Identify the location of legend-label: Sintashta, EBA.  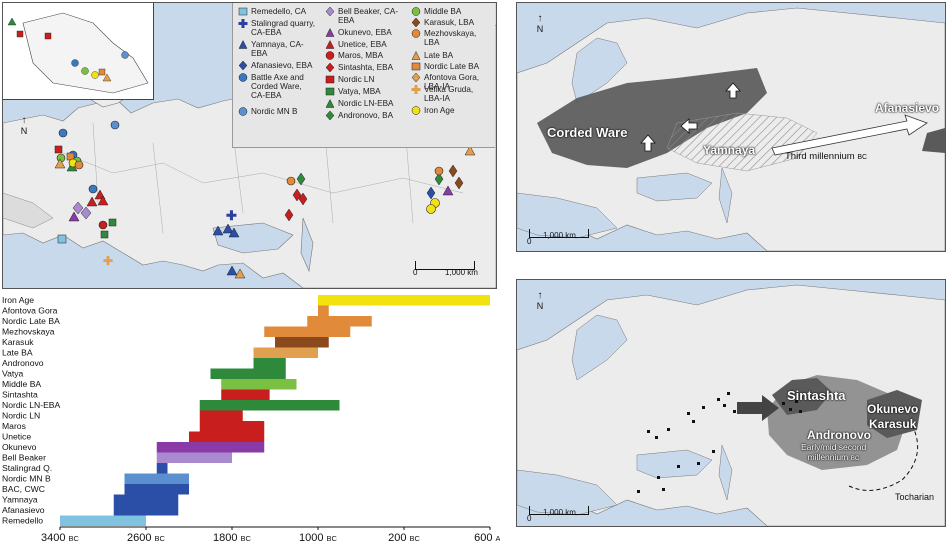
(366, 67).